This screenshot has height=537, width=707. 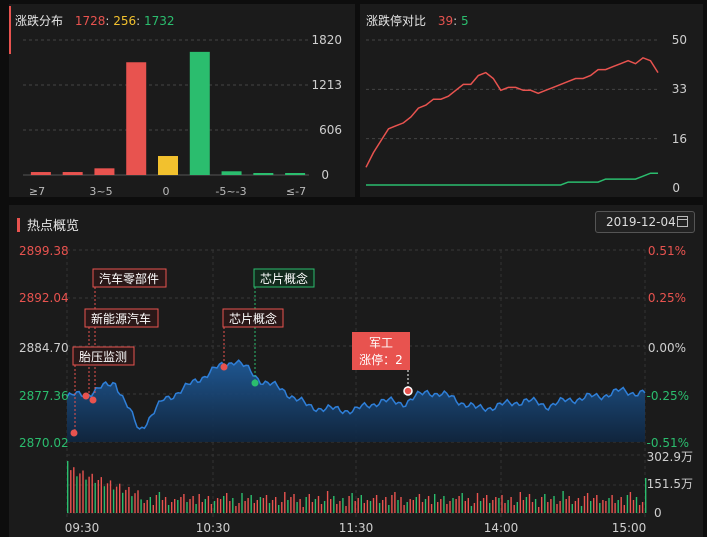 What do you see at coordinates (645, 222) in the screenshot?
I see `date-picker: 2019-12-04` at bounding box center [645, 222].